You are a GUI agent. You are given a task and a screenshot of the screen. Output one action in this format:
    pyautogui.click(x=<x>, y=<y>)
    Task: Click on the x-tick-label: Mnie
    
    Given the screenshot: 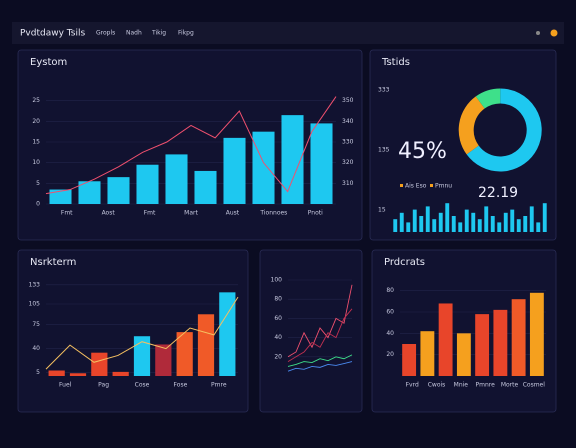 What is the action you would take?
    pyautogui.click(x=461, y=385)
    